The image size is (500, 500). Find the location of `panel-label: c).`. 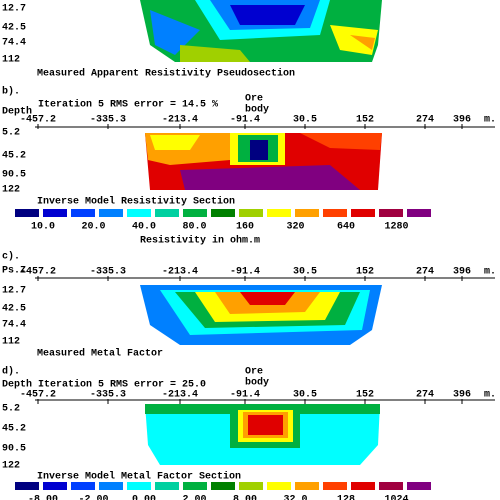

panel-label: c). is located at coordinates (11, 257).